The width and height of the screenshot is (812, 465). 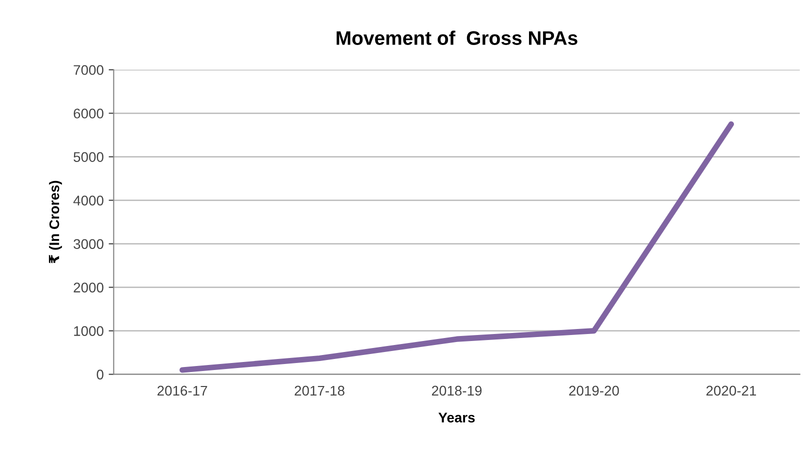 I want to click on y-tick-label: 1000, so click(x=89, y=331).